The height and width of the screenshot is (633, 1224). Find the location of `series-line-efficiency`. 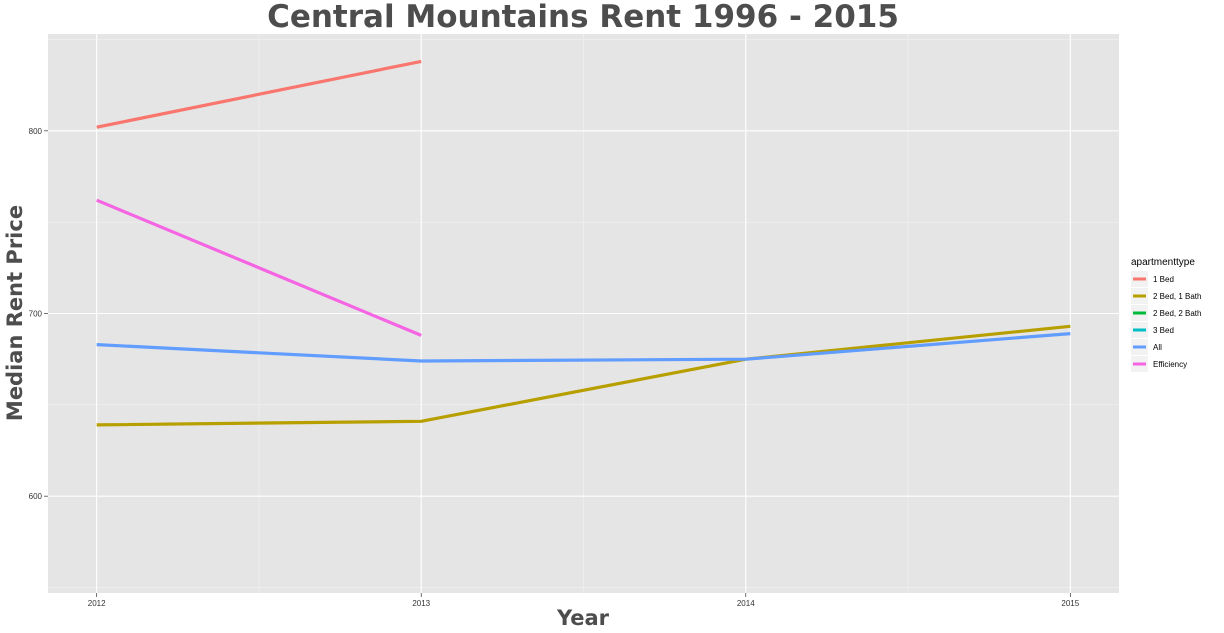

series-line-efficiency is located at coordinates (259, 267).